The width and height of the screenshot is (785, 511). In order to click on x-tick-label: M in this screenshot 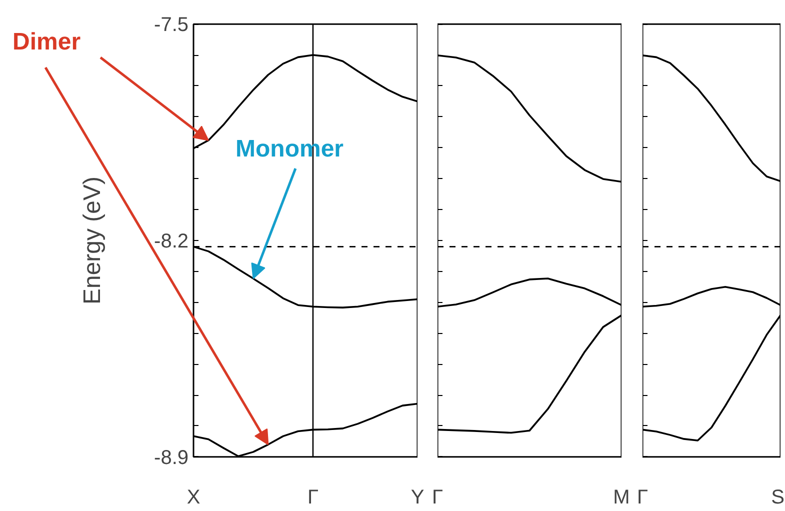, I will do `click(621, 497)`.